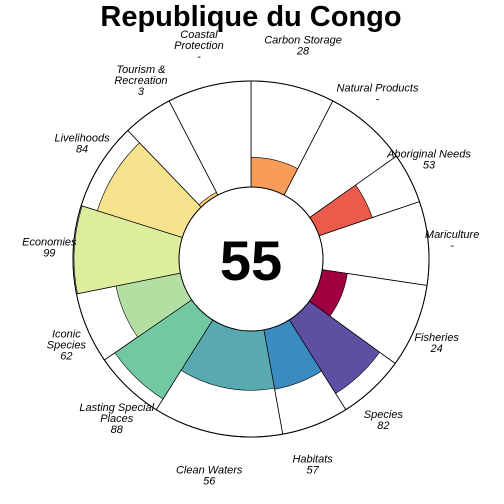 The height and width of the screenshot is (504, 504). Describe the element at coordinates (140, 70) in the screenshot. I see `label-name-tourism-and-recreation: Tourism &` at that location.